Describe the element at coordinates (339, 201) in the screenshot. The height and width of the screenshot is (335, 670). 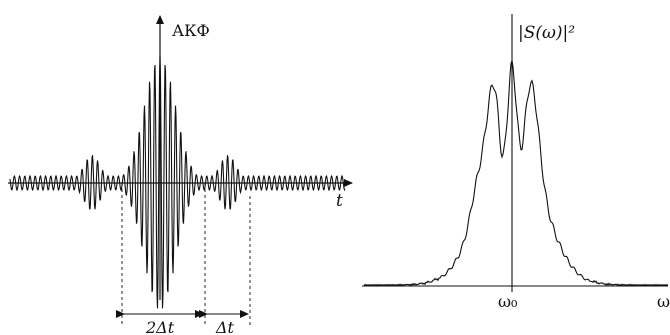
I see `time-axis-label: t` at that location.